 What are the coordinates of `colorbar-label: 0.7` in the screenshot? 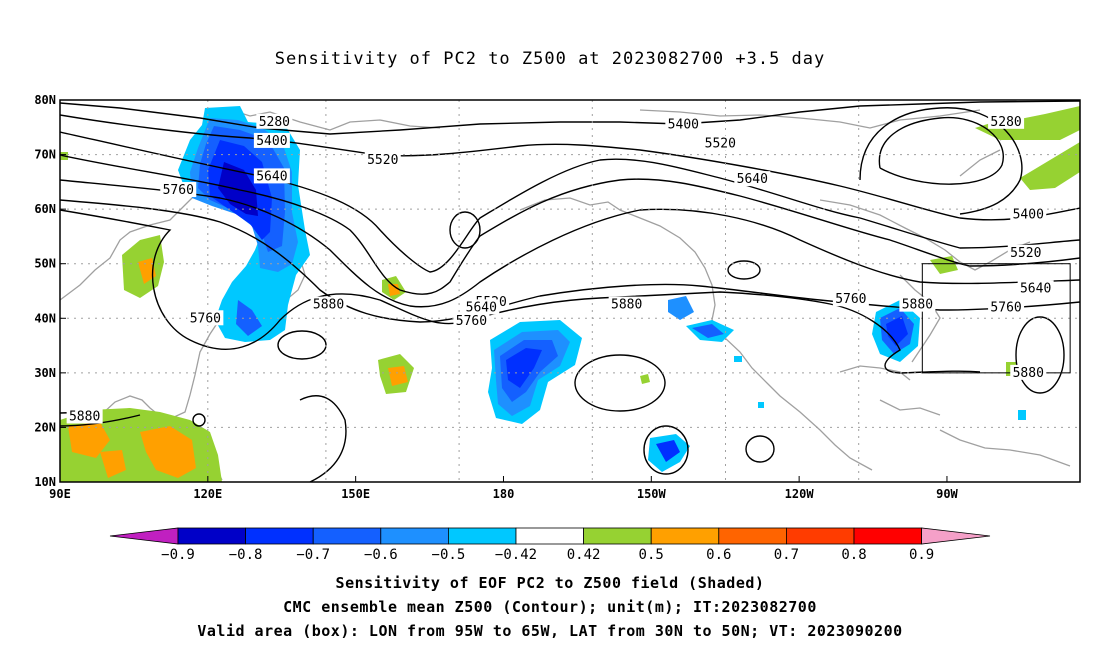 It's located at (786, 555).